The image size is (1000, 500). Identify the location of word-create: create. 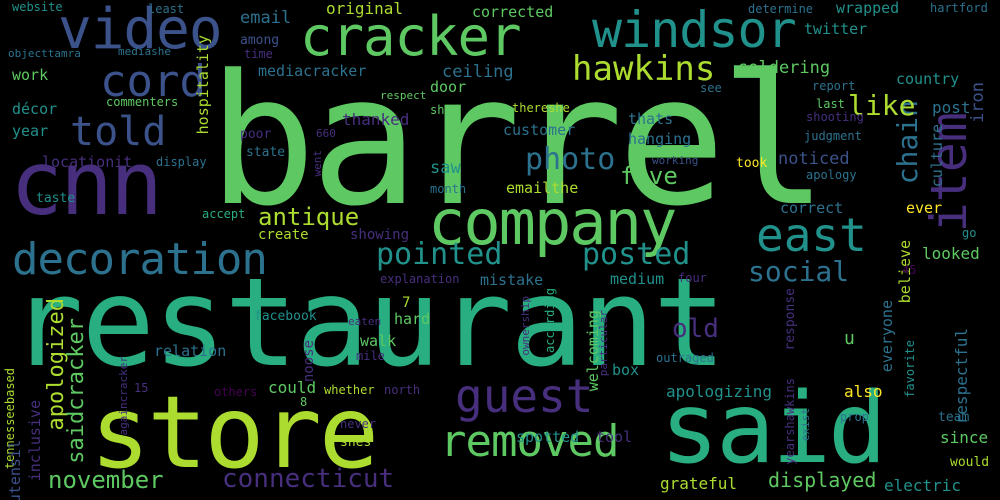
(283, 235).